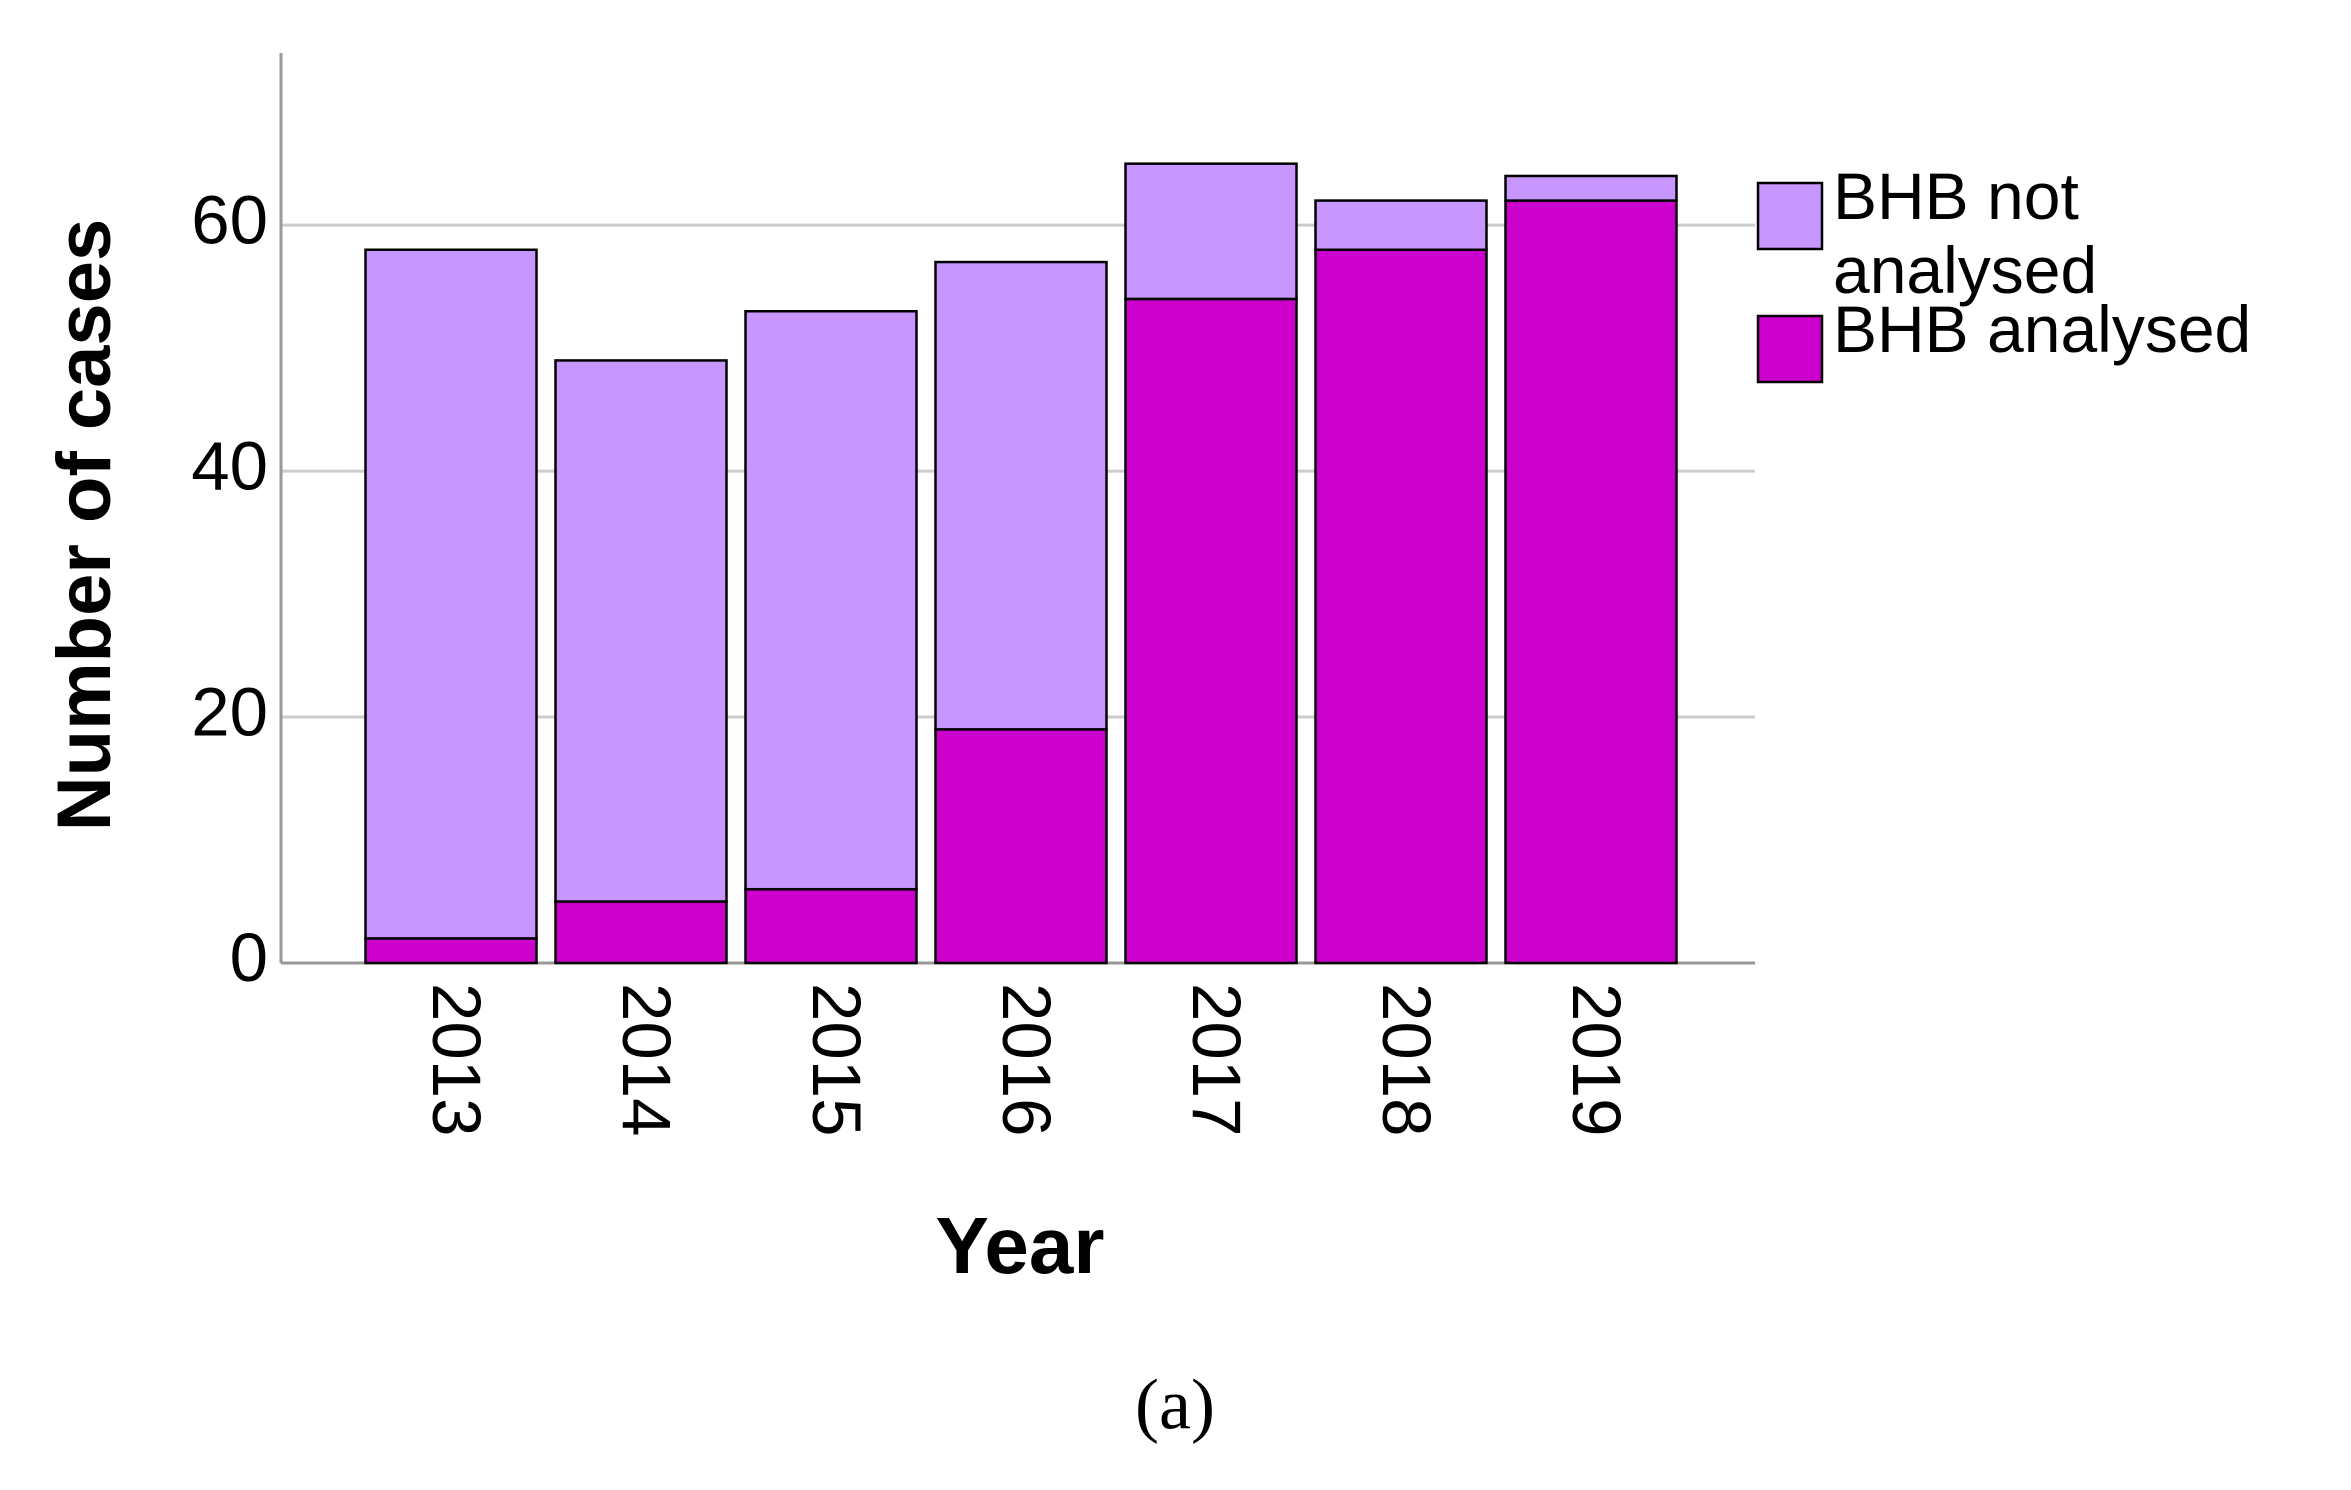 This screenshot has width=2351, height=1490. What do you see at coordinates (249, 957) in the screenshot?
I see `y-tick-label: 0` at bounding box center [249, 957].